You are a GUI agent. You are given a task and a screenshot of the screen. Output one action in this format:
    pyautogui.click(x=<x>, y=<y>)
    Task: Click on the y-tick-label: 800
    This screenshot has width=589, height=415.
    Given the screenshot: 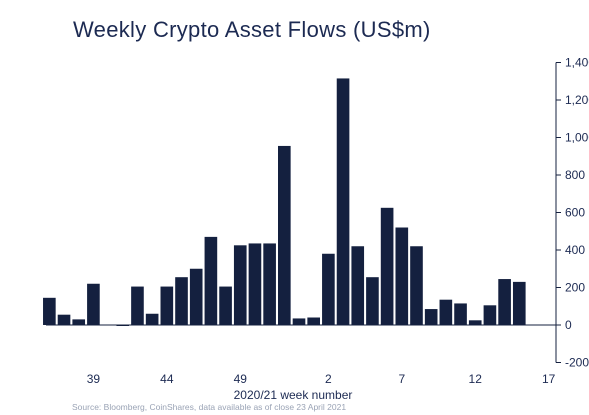 What is the action you would take?
    pyautogui.click(x=575, y=175)
    